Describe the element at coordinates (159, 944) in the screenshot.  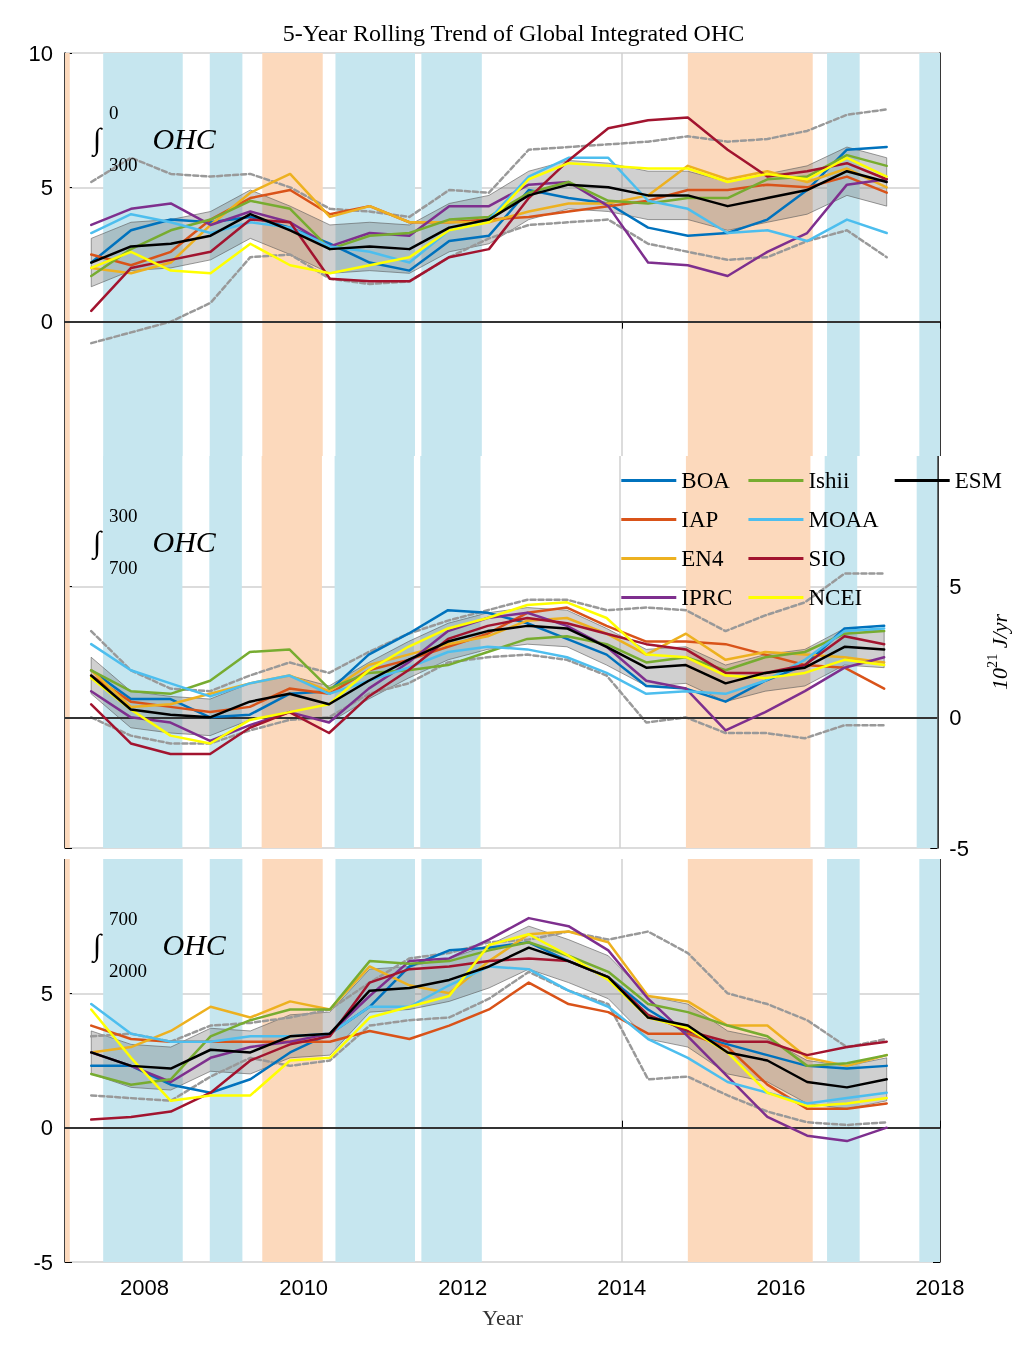
I see `text: ∫2000700 OHC` at that location.